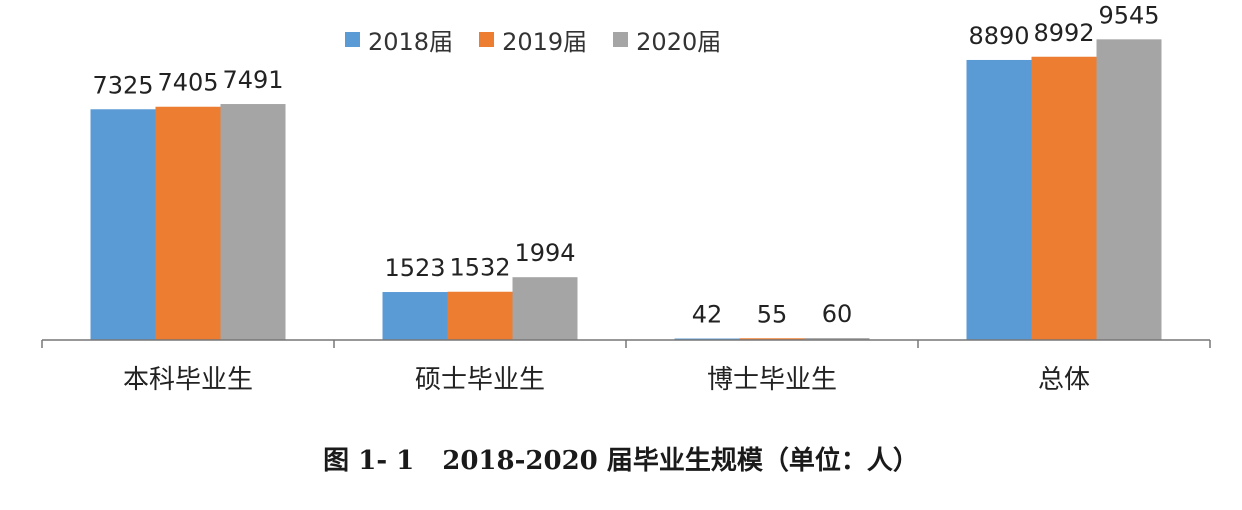  I want to click on data-label-3-2019: 55, so click(772, 314).